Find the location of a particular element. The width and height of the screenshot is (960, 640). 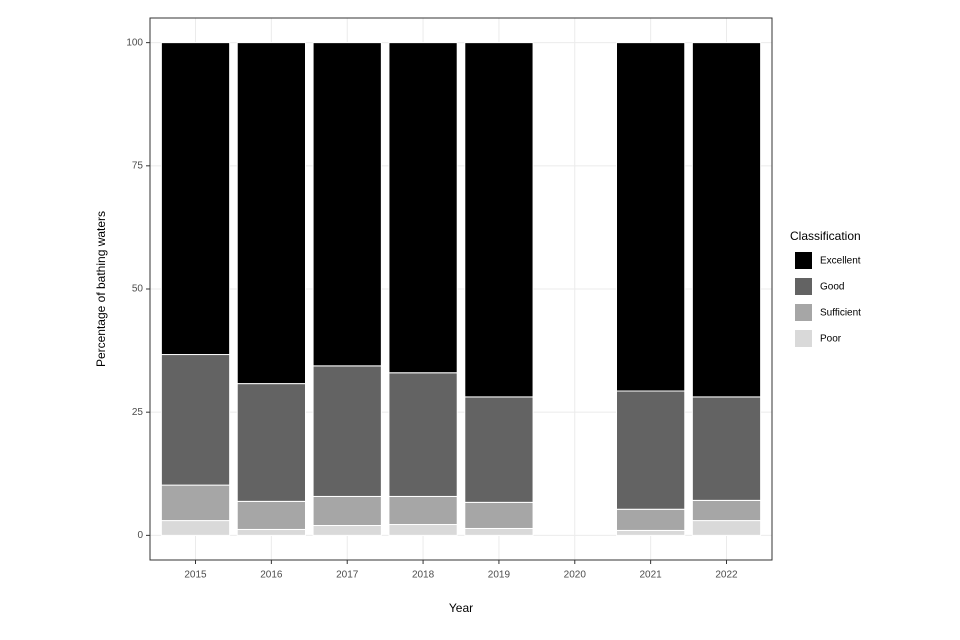

legend-label: Sufficient is located at coordinates (840, 313).